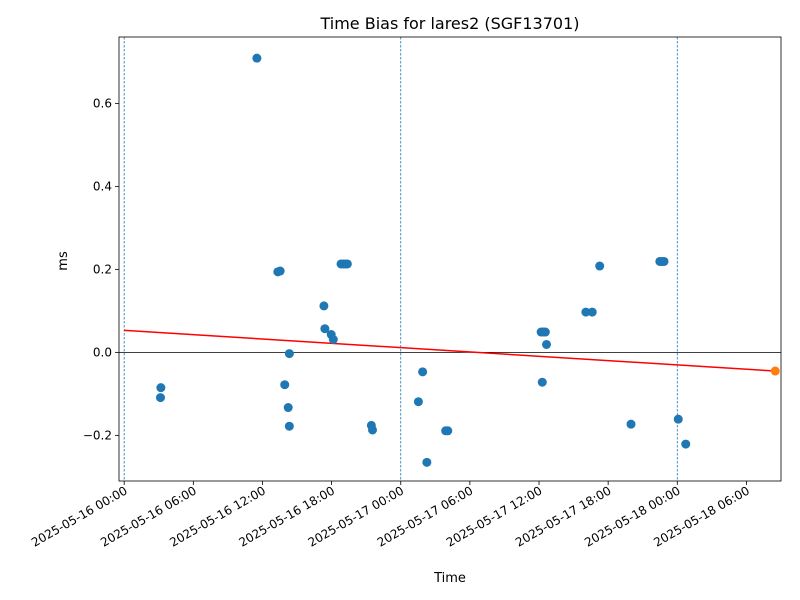 This screenshot has width=800, height=600. Describe the element at coordinates (102, 269) in the screenshot. I see `y-tick-label: 0.2` at that location.